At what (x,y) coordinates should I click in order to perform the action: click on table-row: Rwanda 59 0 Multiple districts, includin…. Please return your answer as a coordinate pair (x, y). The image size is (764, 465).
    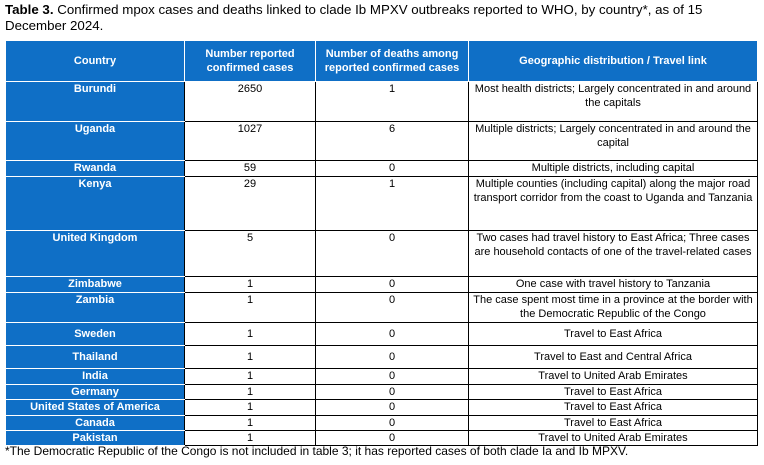
    Looking at the image, I should click on (381, 168).